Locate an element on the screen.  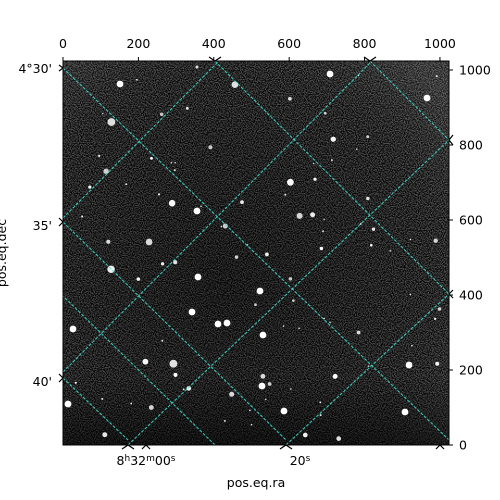
top-pixel-axis: 0 200 400 600 800 1000 is located at coordinates (257, 48).